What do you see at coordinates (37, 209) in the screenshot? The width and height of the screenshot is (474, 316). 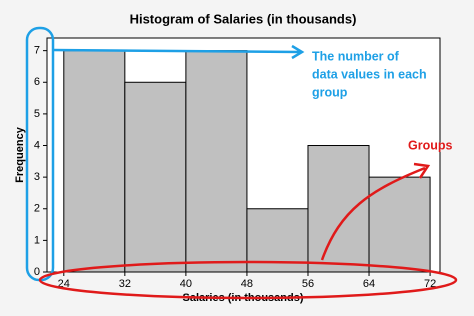 I see `y-tick-label: 2` at bounding box center [37, 209].